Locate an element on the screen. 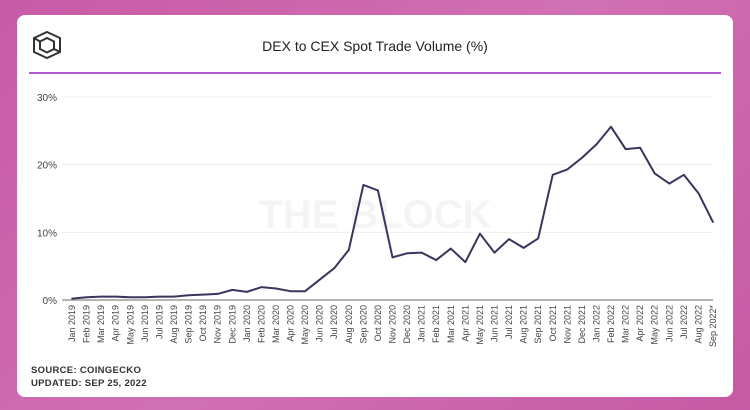 This screenshot has width=750, height=410. x-tick-label: Sep 2022* is located at coordinates (713, 326).